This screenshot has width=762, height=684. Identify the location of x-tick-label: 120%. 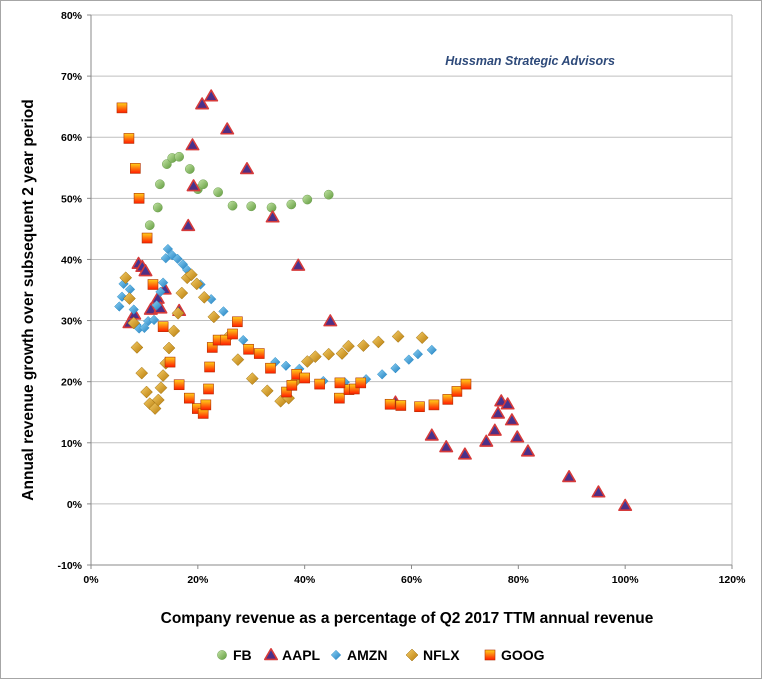
(733, 580).